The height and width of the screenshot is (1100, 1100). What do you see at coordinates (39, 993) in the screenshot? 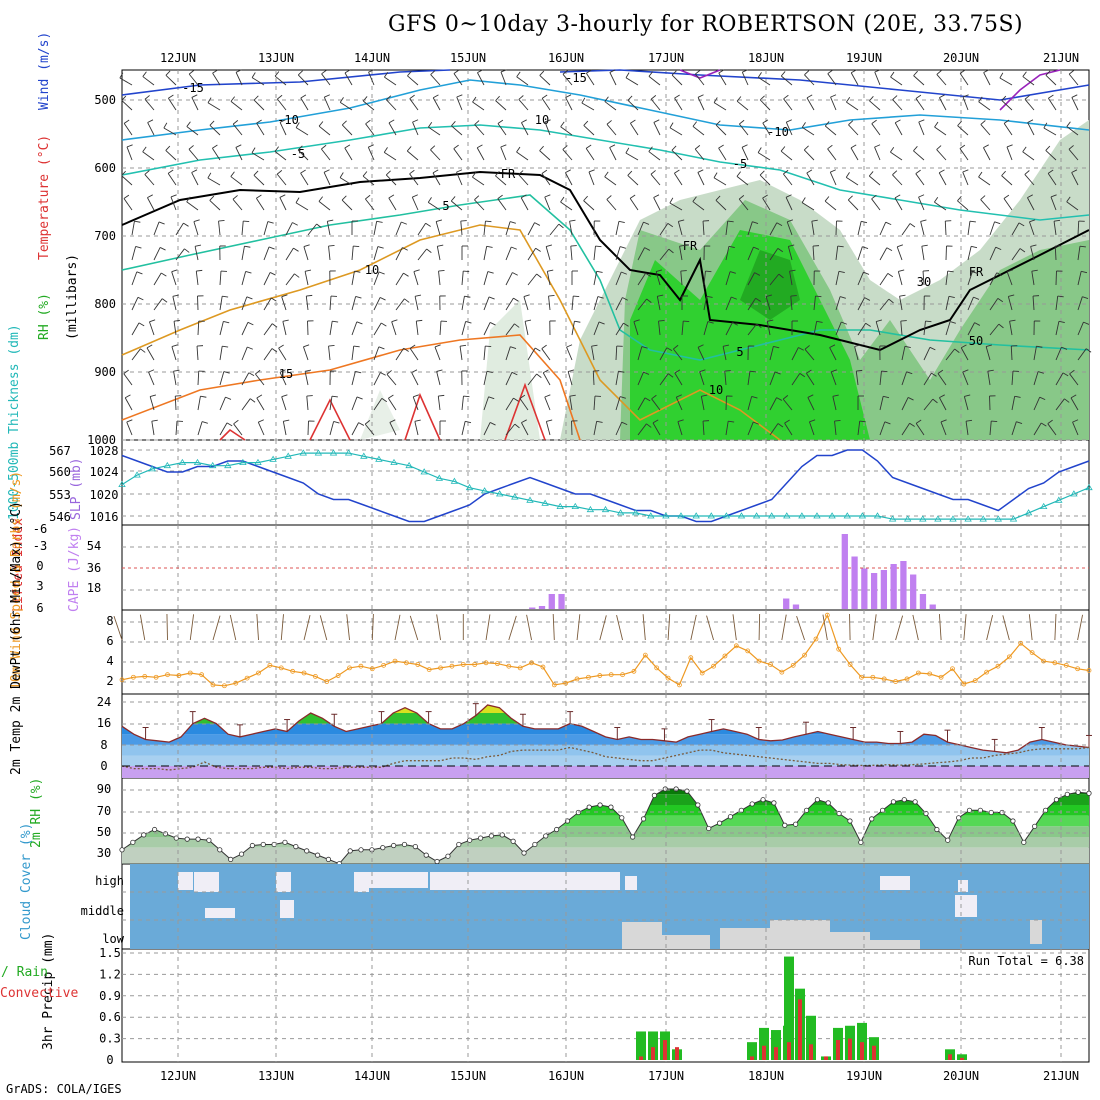
I see `ylabel-convective: Convective` at bounding box center [39, 993].